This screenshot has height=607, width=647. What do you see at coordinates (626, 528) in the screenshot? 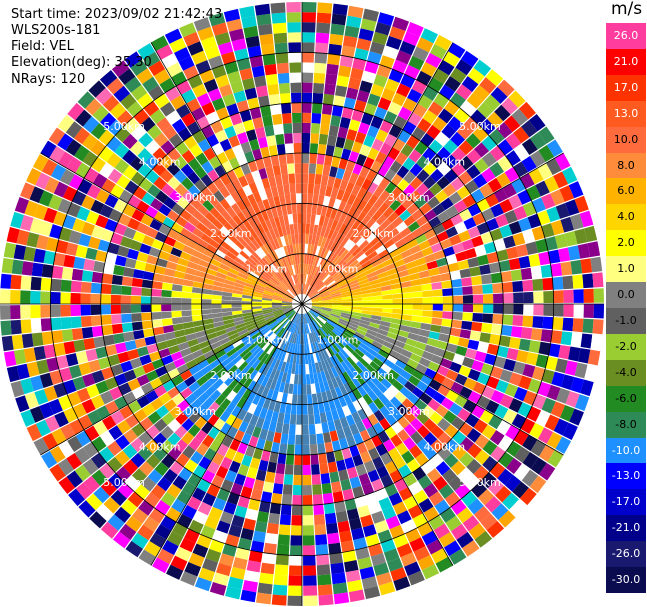
I see `colorbar-swatch` at bounding box center [626, 528].